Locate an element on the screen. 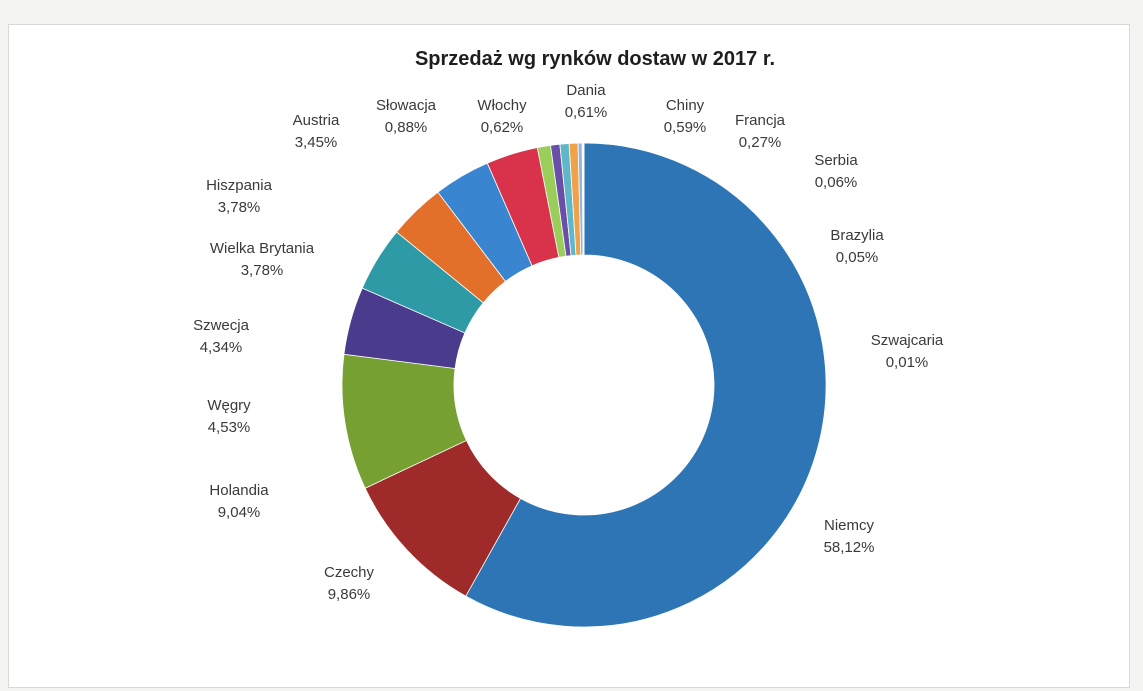  data-label-holandia: Holandia 9,04% is located at coordinates (239, 501).